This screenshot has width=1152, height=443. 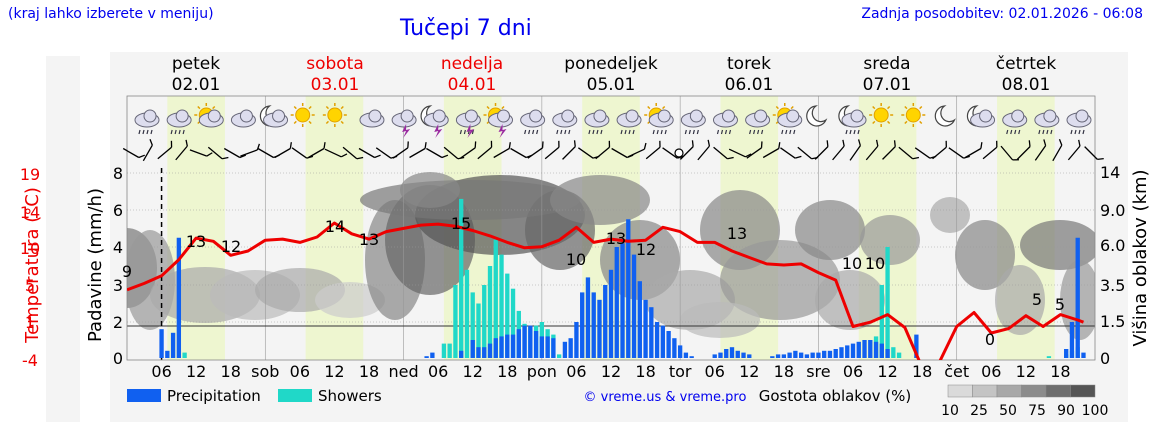 I want to click on temperature-label: 13, so click(x=196, y=241).